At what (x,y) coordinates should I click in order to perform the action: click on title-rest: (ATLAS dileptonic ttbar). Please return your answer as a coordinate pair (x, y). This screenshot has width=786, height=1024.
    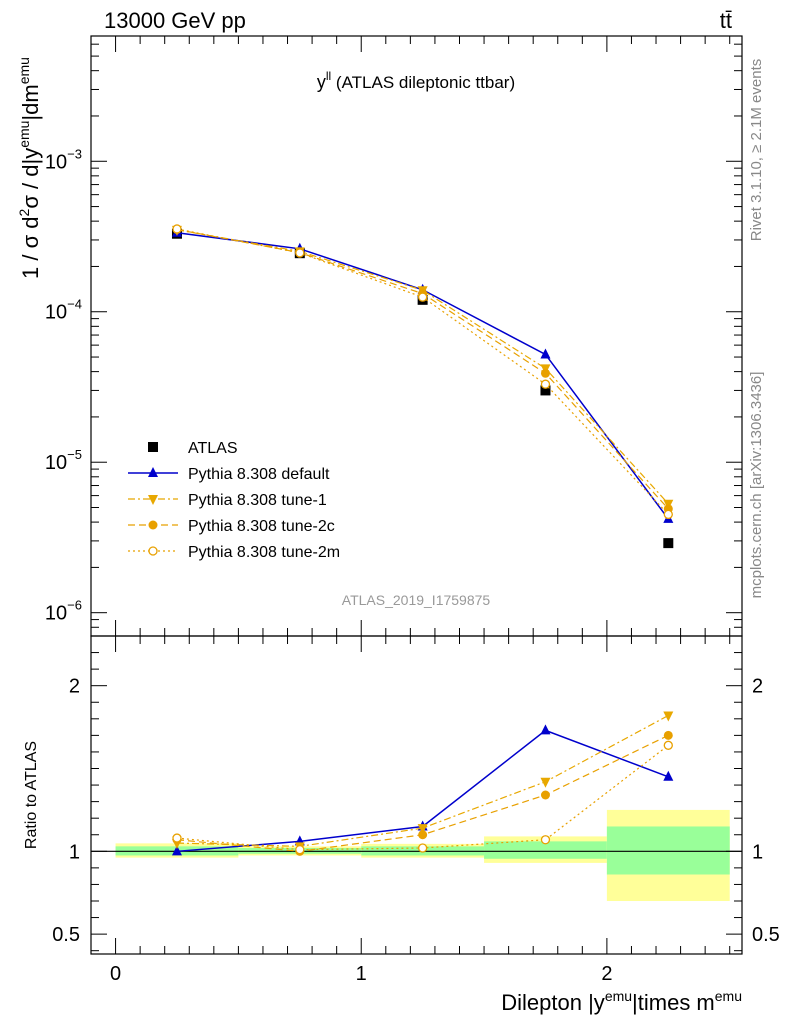
    Looking at the image, I should click on (423, 82).